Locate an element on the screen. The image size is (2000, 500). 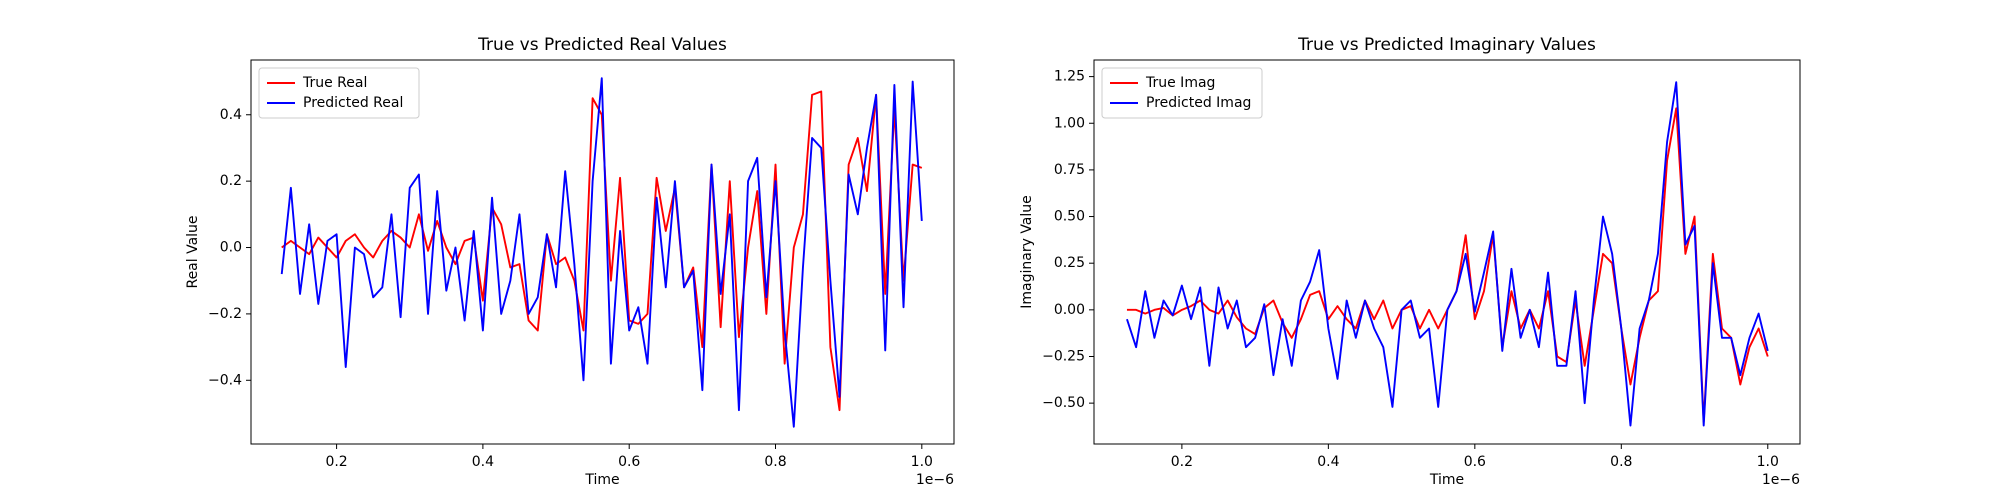
y-tick-label: 0.2 is located at coordinates (231, 181).